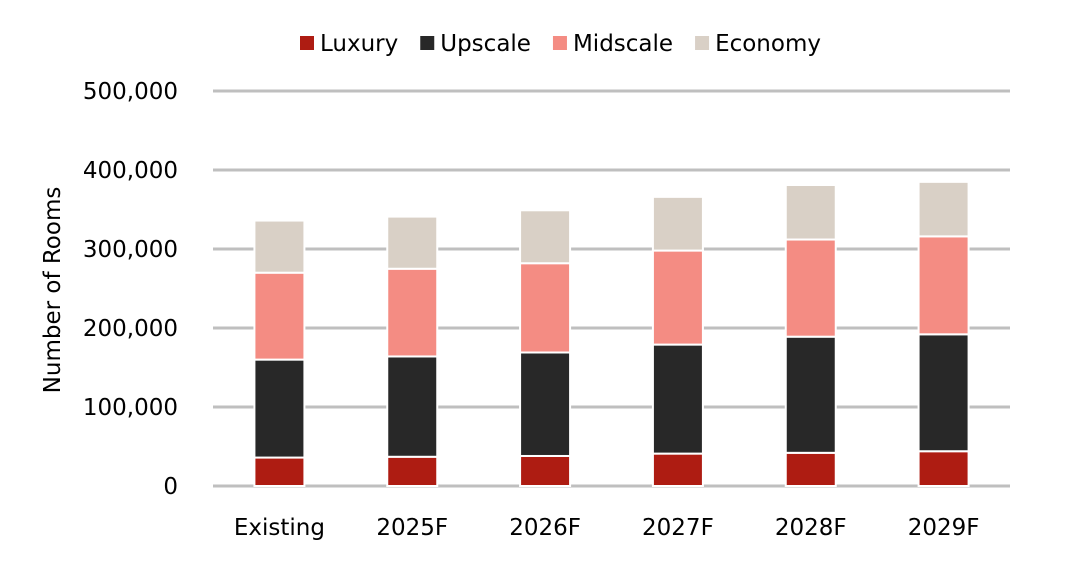  I want to click on x-tick-label: 2029F, so click(944, 528).